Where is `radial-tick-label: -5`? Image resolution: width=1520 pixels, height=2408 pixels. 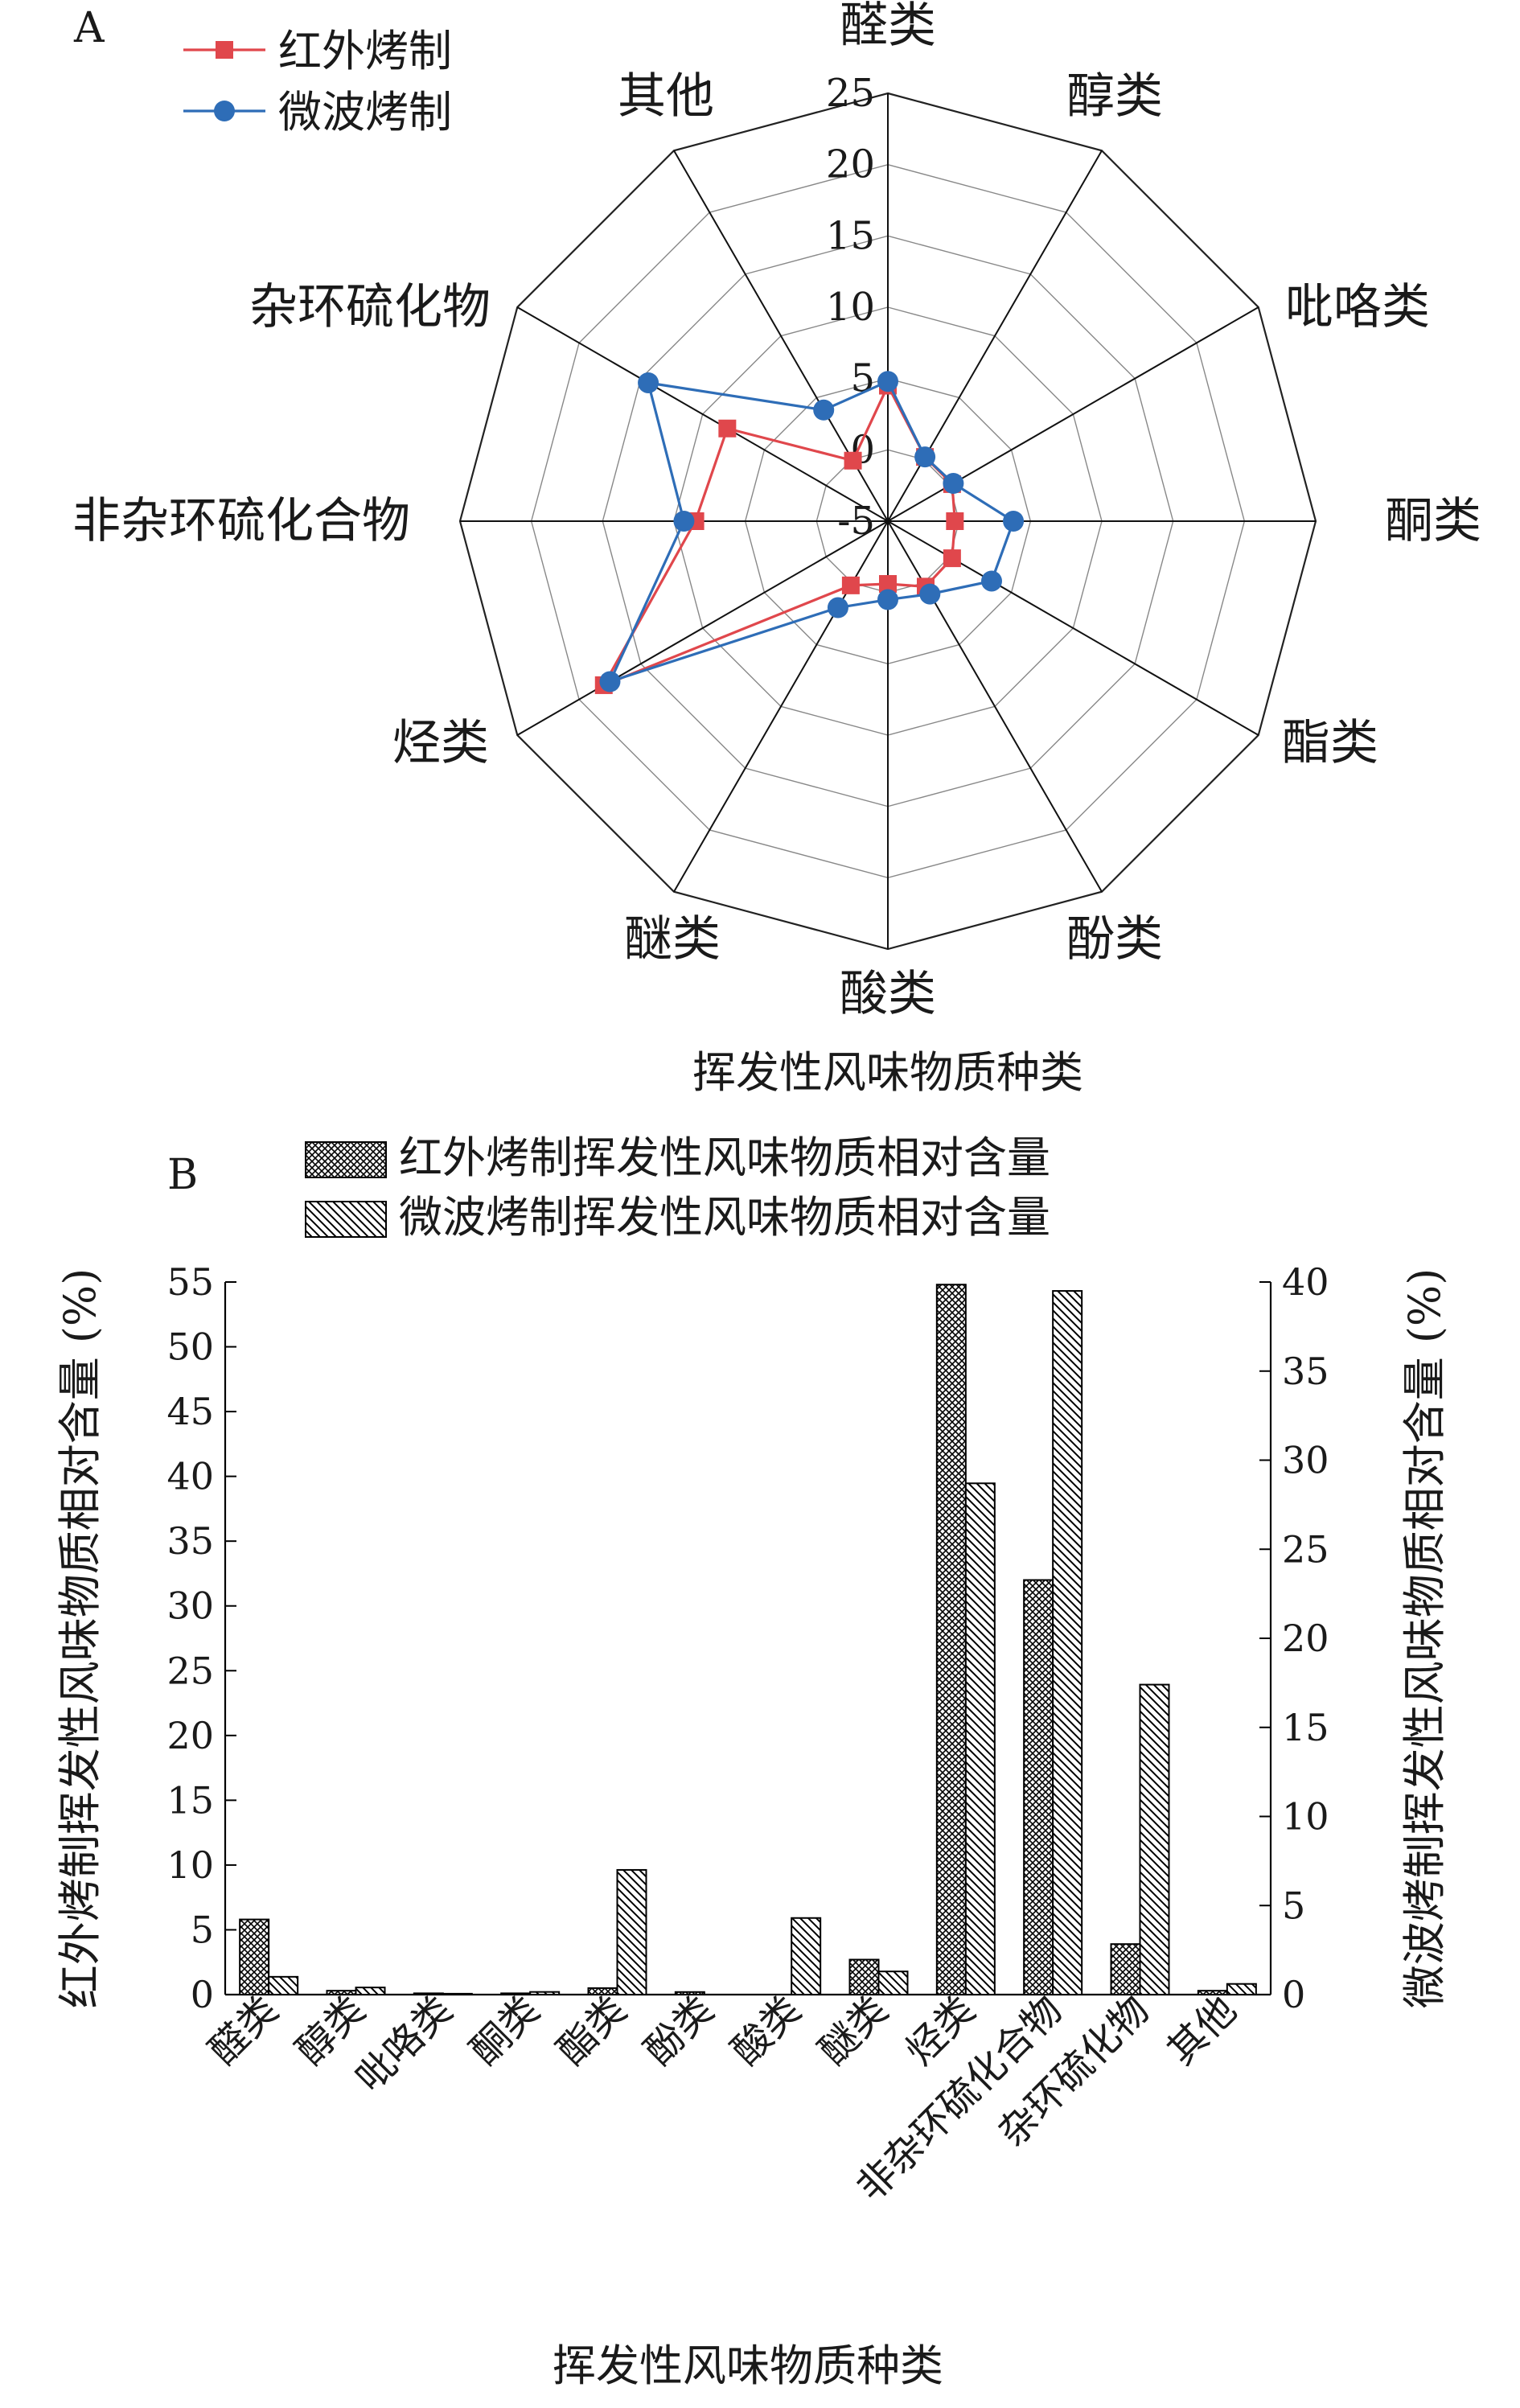
radial-tick-label: -5 is located at coordinates (856, 521).